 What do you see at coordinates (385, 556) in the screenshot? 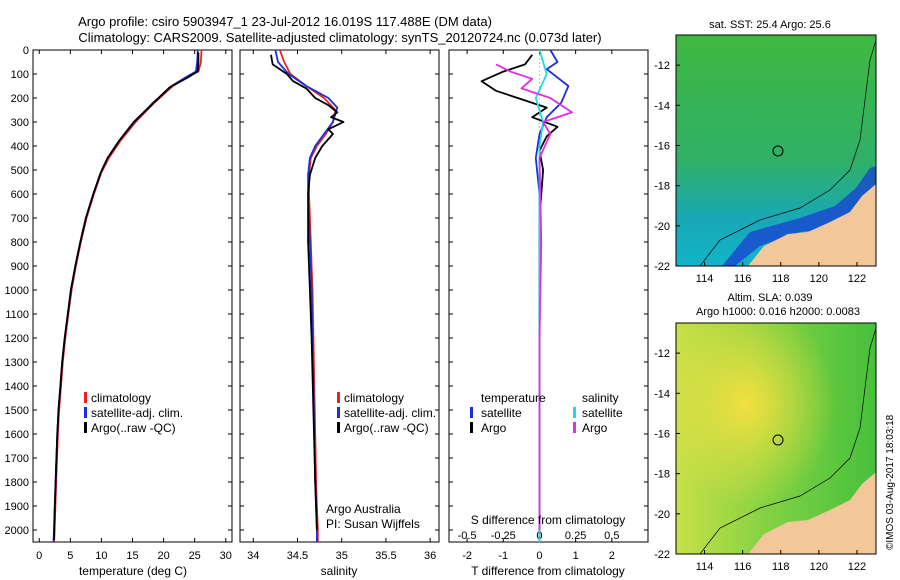
I see `x-tick-label: 35.5` at bounding box center [385, 556].